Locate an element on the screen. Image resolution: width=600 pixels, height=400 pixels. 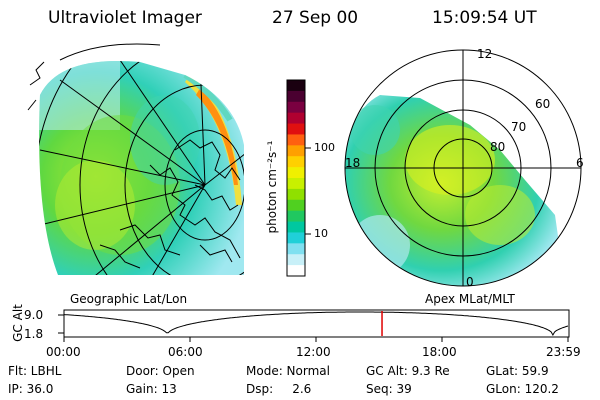
info-door: Door: Open is located at coordinates (160, 371).